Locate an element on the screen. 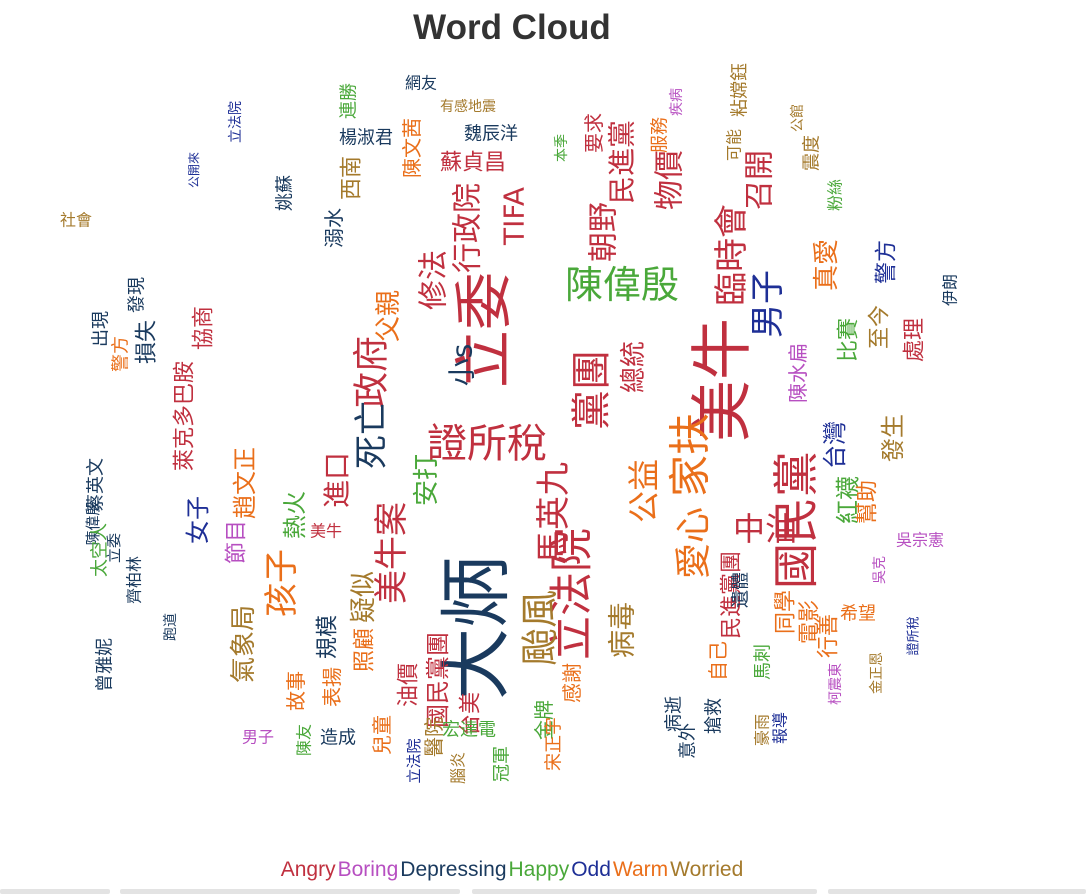  word-107: 粘嫦鈺 is located at coordinates (740, 90).